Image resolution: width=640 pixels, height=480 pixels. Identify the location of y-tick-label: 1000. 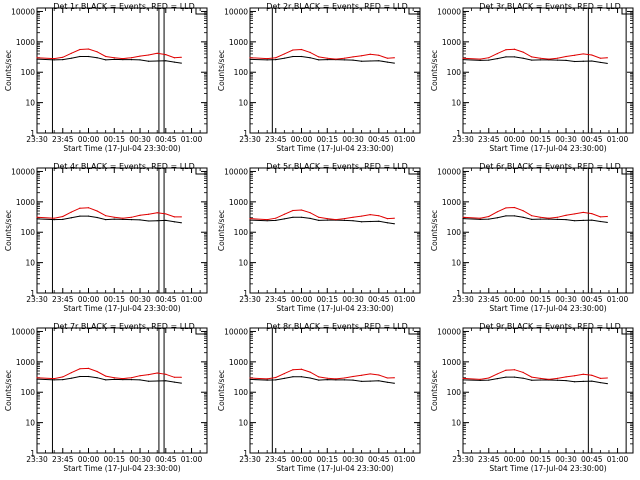
(451, 42).